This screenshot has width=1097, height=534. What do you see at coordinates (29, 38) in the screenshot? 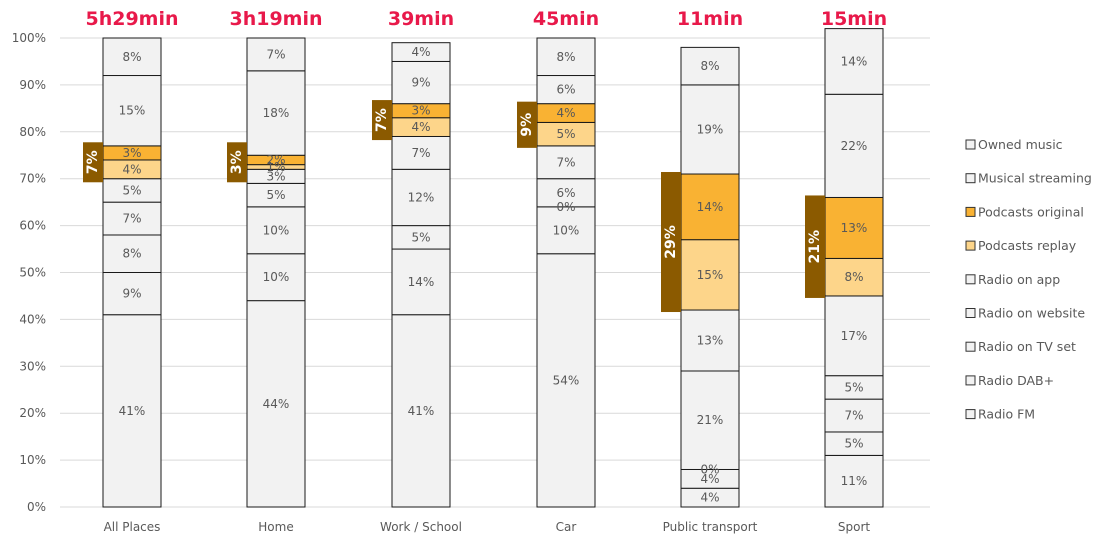
I see `y-tick-label: 100%` at bounding box center [29, 38].